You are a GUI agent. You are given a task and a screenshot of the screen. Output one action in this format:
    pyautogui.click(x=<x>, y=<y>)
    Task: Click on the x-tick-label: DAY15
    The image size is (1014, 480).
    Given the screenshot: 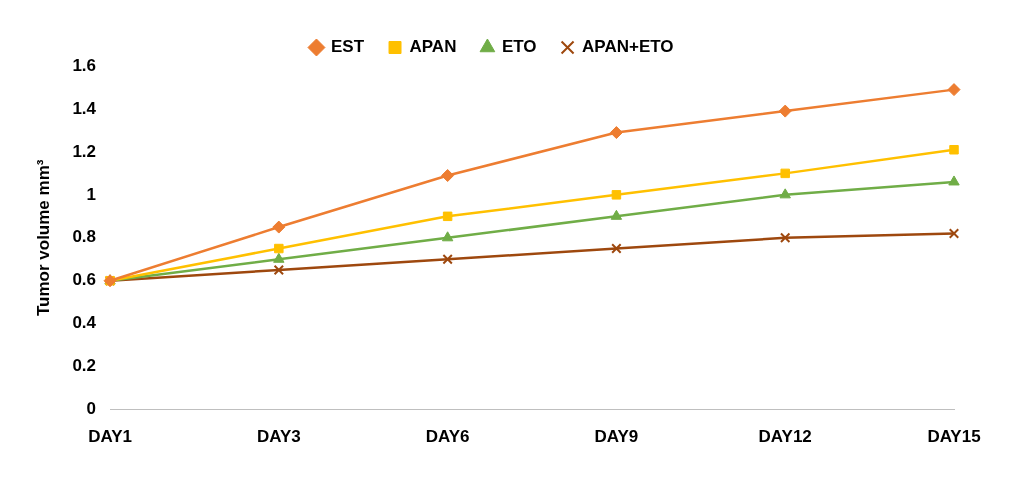 What is the action you would take?
    pyautogui.click(x=954, y=437)
    